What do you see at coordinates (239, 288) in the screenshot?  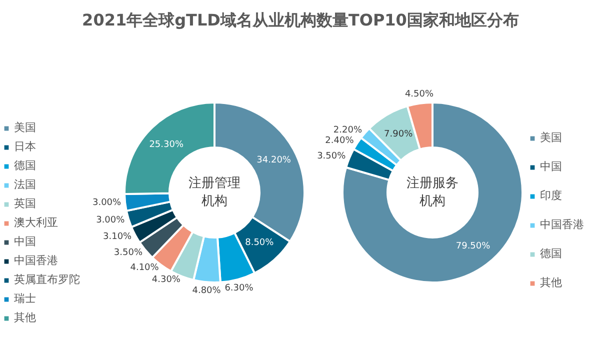 I see `data-label: 6.30%` at bounding box center [239, 288].